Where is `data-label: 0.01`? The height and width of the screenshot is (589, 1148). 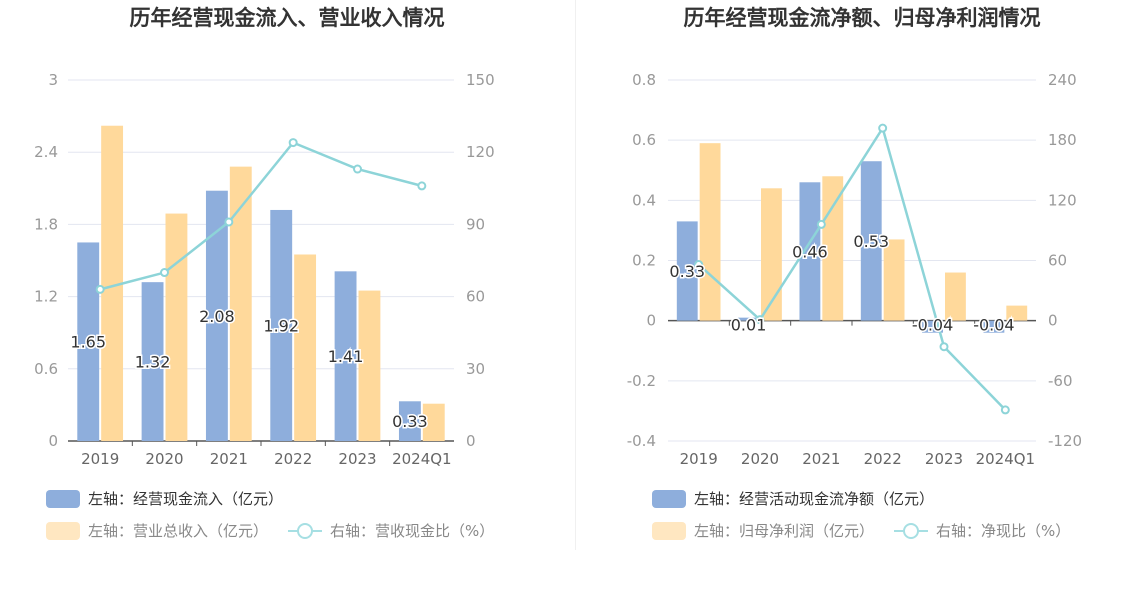 data-label: 0.01 is located at coordinates (749, 325).